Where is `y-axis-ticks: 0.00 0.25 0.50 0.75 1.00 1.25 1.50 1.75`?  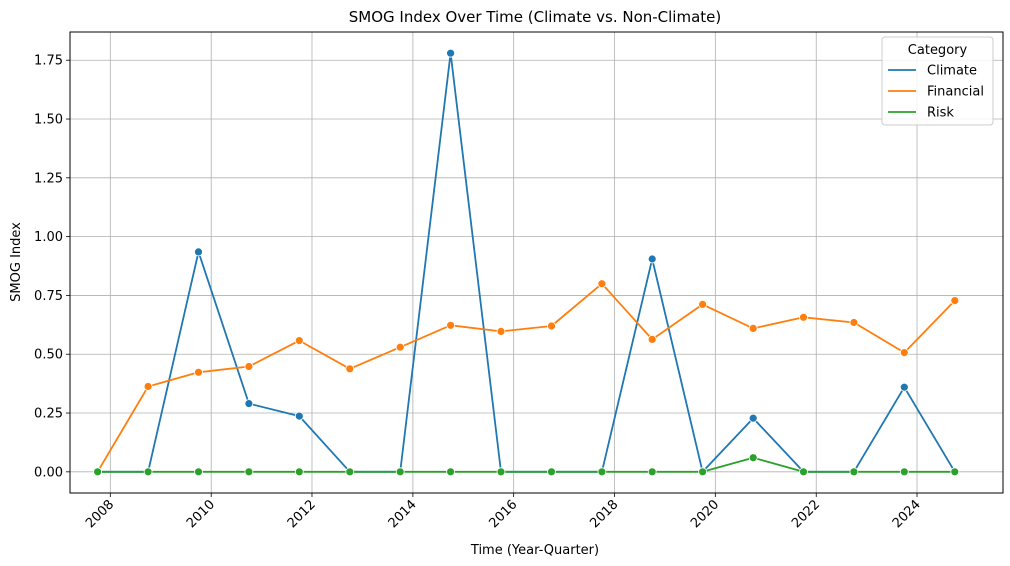
y-axis-ticks: 0.00 0.25 0.50 0.75 1.00 1.25 1.50 1.75 is located at coordinates (52, 267).